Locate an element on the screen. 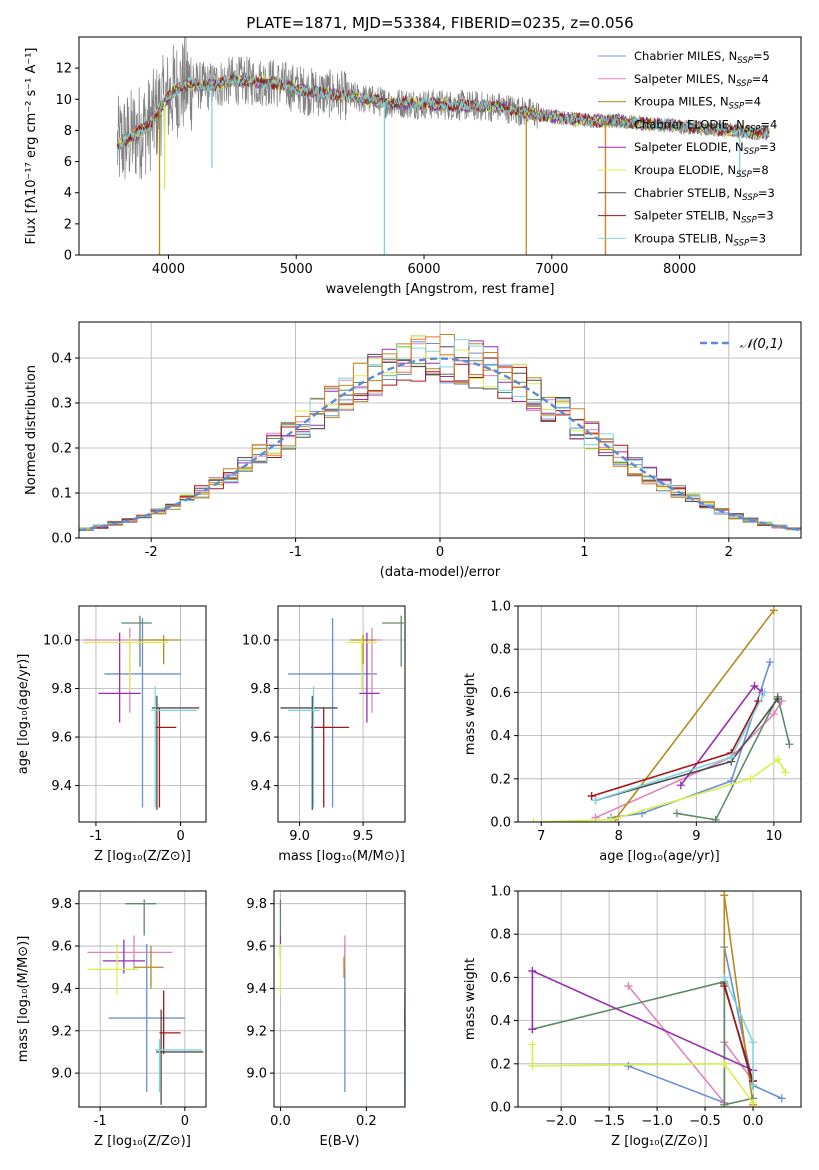  x-tick-label: 7000 is located at coordinates (551, 269).